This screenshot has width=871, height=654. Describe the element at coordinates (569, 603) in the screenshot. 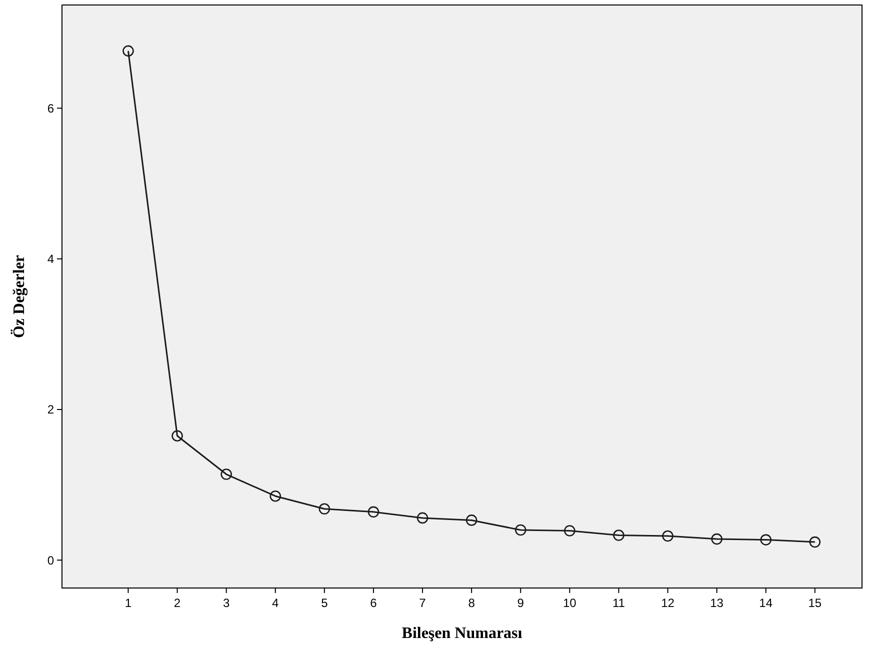

I see `x-tick-label: 10` at that location.